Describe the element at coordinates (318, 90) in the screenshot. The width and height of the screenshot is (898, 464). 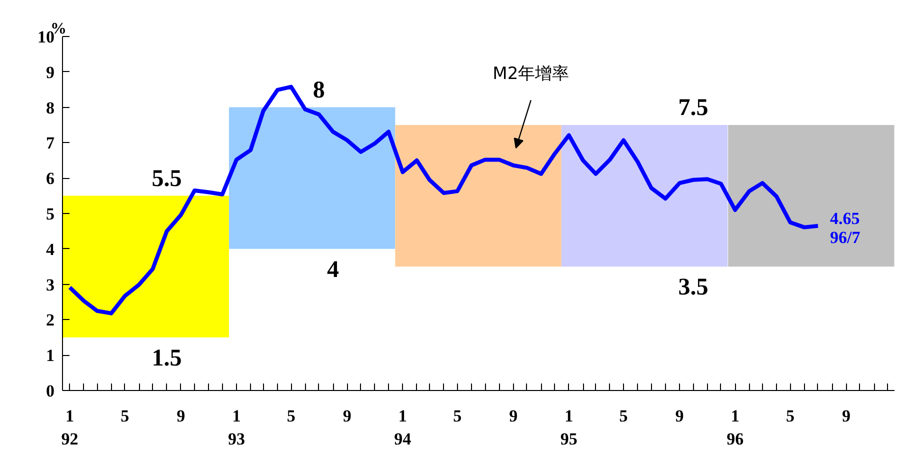
I see `annotation: 8` at that location.